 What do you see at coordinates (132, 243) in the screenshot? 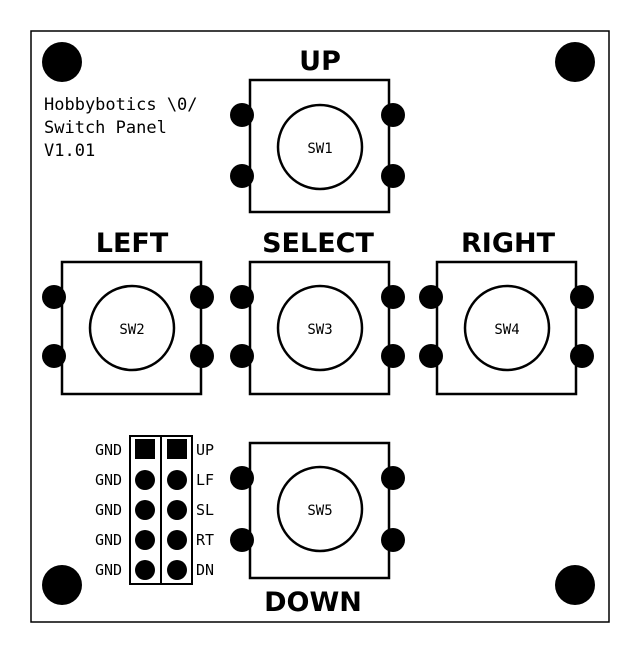
I see `switch-label-left: LEFT` at bounding box center [132, 243].